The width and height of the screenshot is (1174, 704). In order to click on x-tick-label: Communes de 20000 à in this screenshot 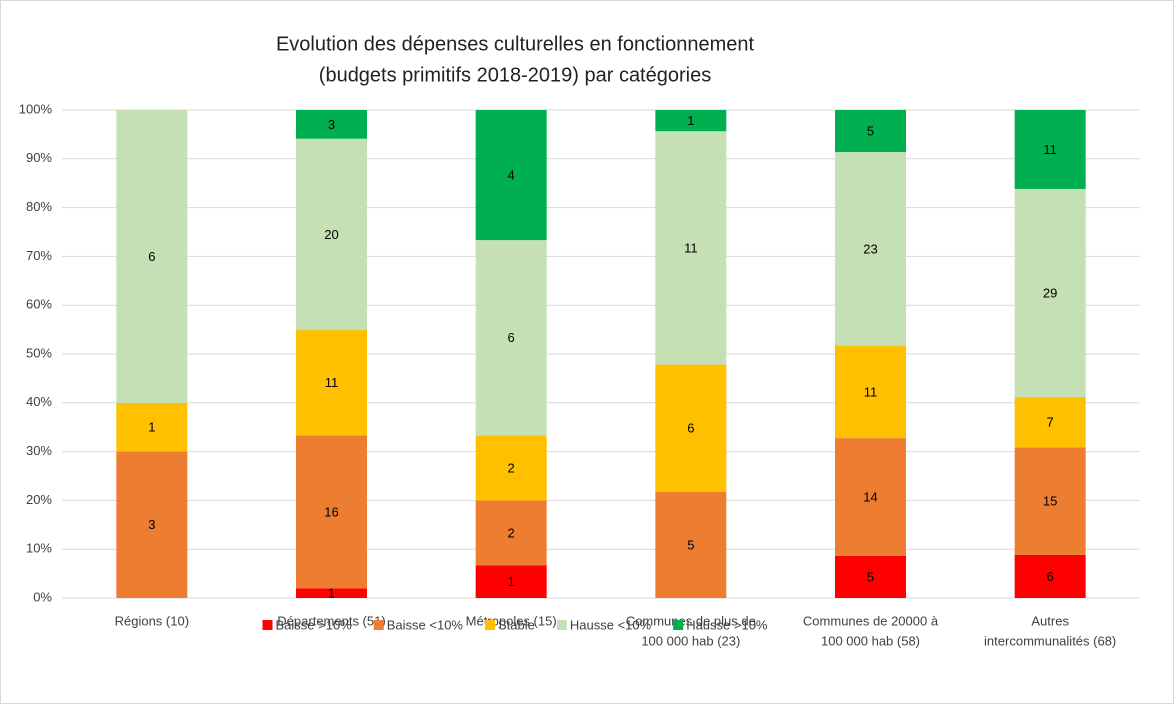, I will do `click(871, 620)`.